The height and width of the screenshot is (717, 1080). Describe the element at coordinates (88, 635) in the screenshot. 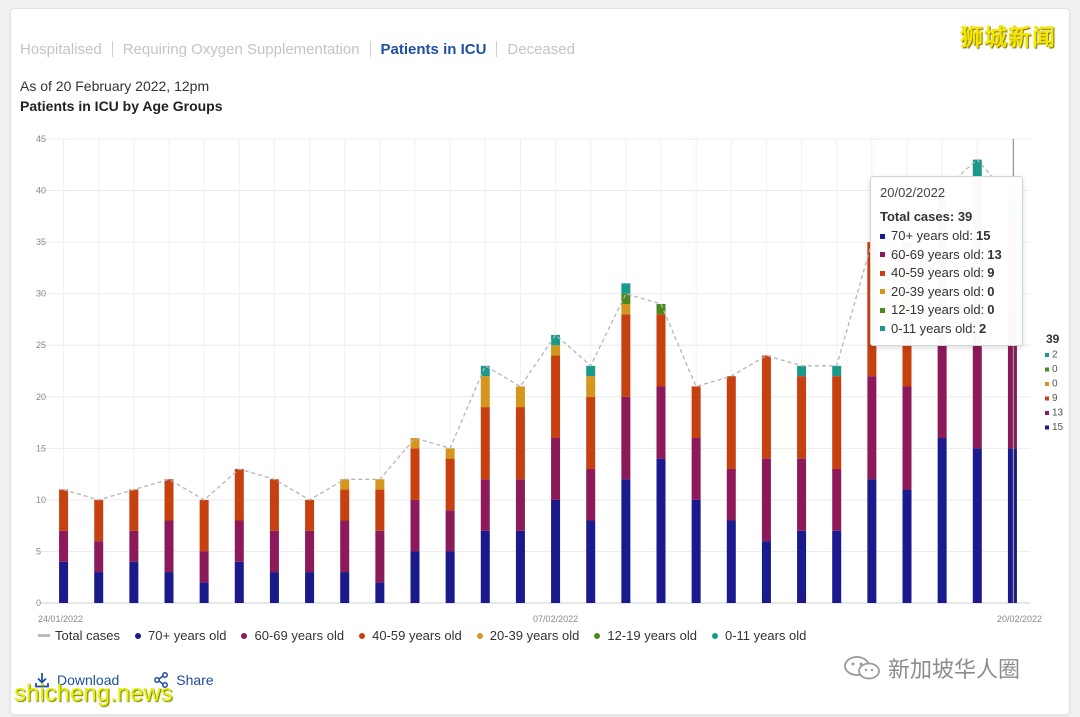

I see `legend-label: Total cases` at that location.